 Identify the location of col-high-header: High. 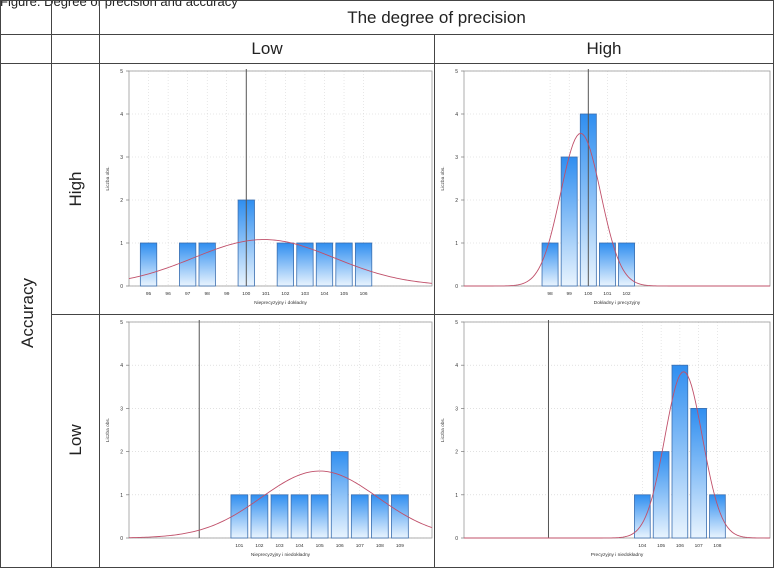
(604, 48).